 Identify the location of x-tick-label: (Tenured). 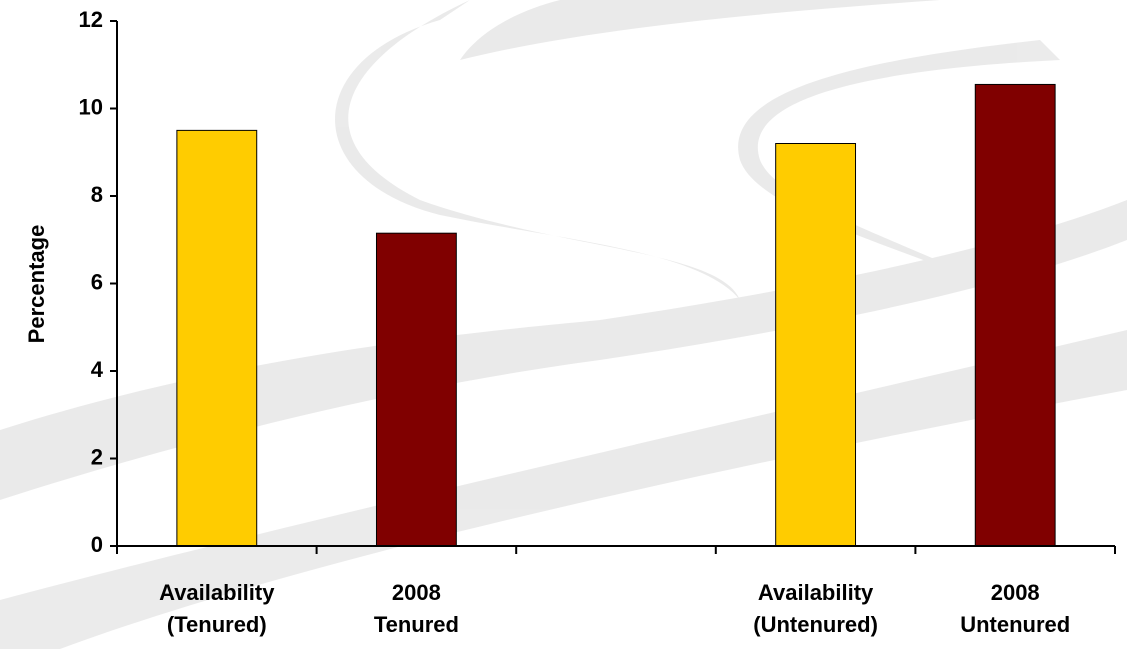
(217, 624).